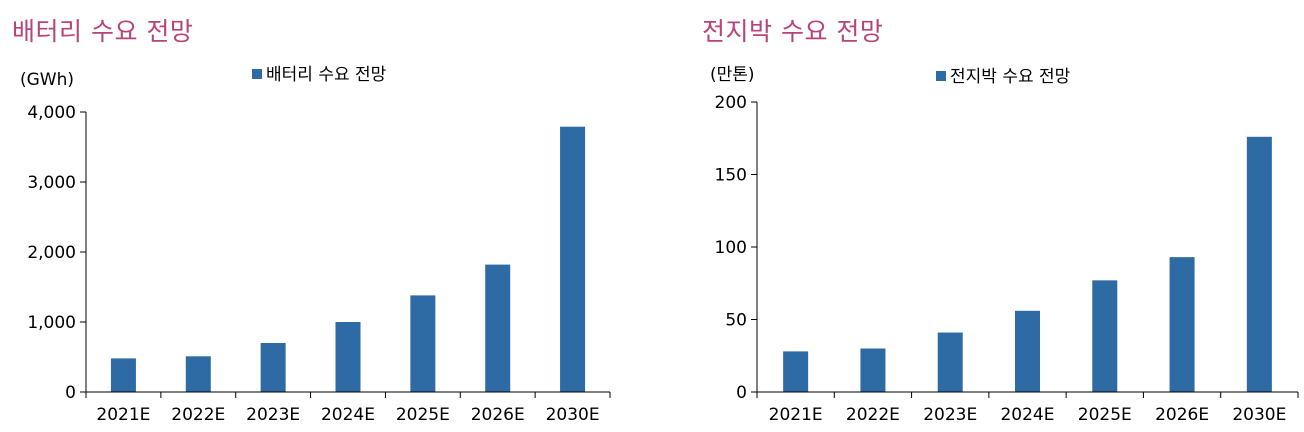 The height and width of the screenshot is (432, 1304). What do you see at coordinates (1027, 415) in the screenshot?
I see `foil-x-tick-label: 2024E` at bounding box center [1027, 415].